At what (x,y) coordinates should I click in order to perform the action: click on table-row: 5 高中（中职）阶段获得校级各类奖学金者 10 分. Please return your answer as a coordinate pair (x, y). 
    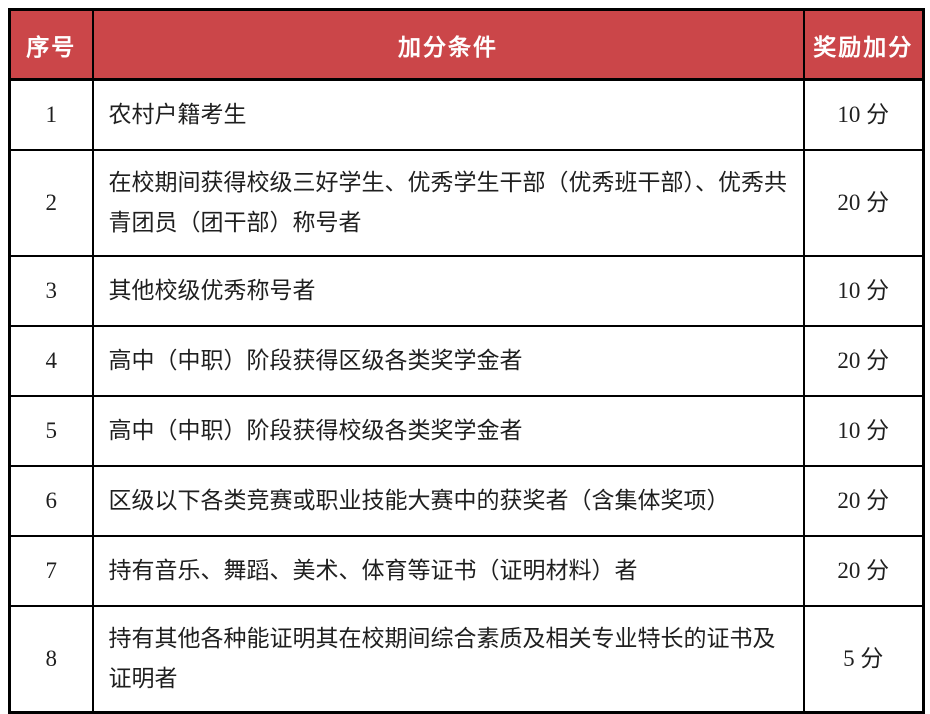
    Looking at the image, I should click on (466, 430).